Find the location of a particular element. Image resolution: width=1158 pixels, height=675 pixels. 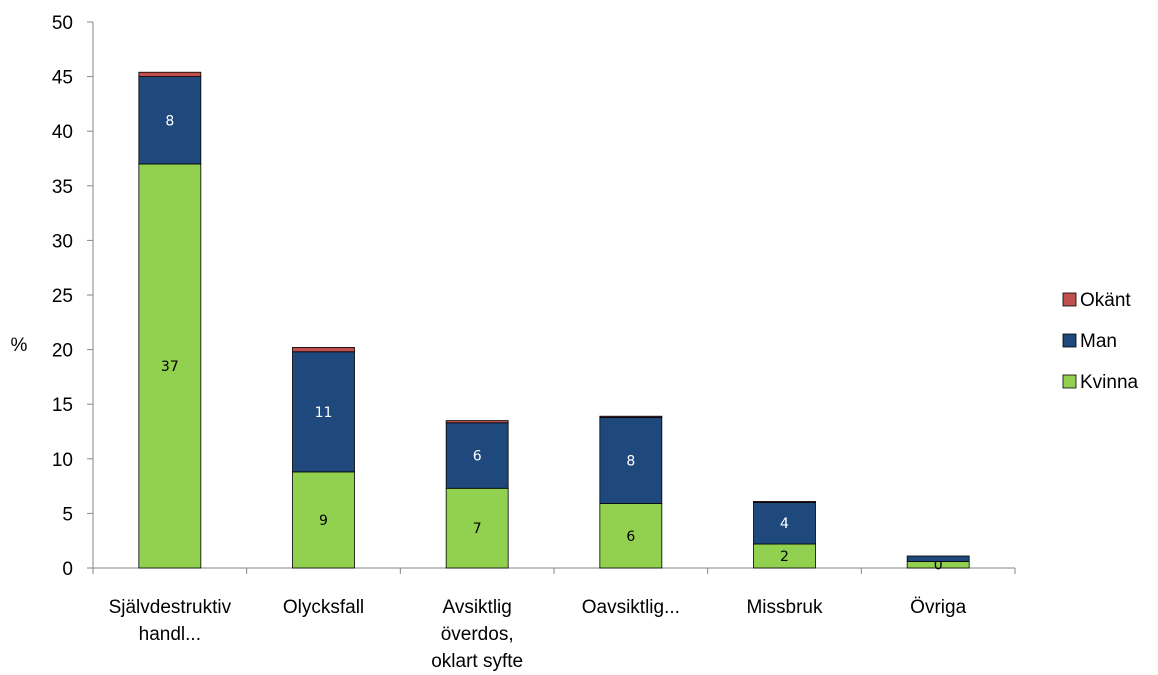

y-tick-label: 10 is located at coordinates (62, 460).